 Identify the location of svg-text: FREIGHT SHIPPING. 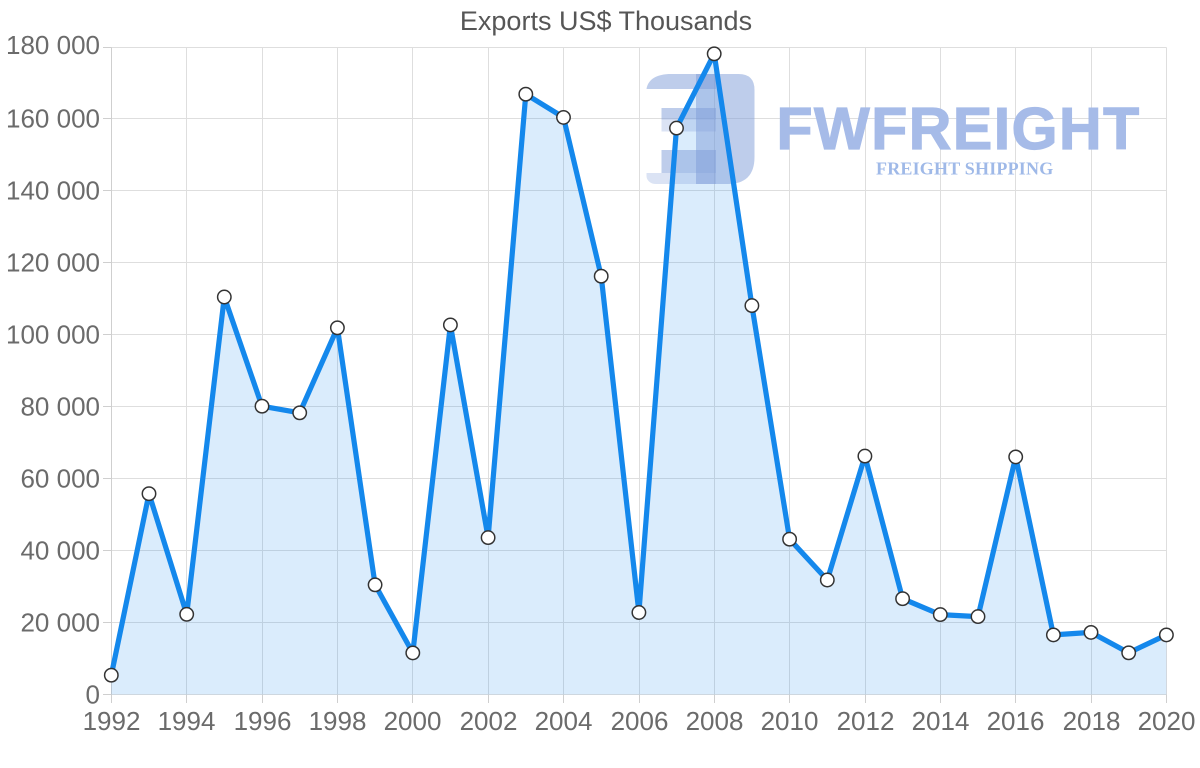
(964, 169).